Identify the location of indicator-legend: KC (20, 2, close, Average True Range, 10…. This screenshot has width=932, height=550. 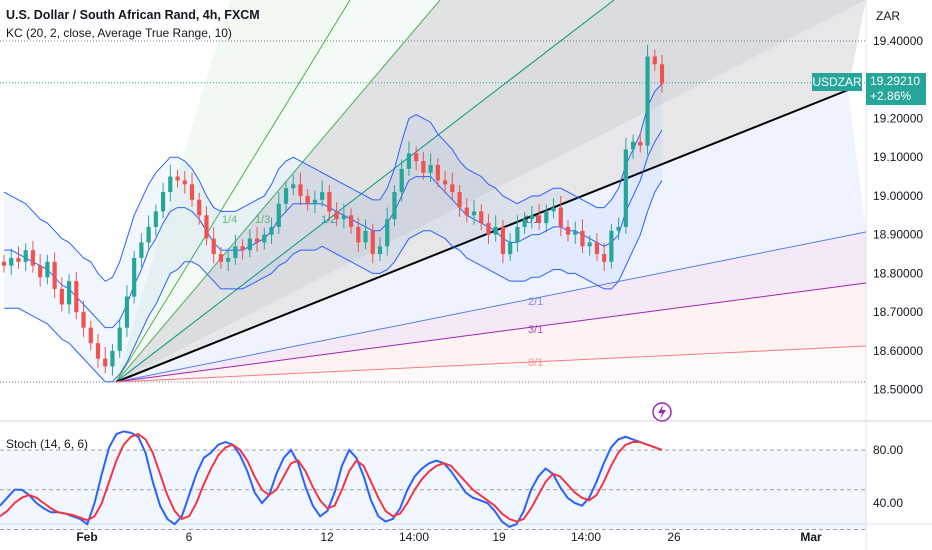
(119, 33).